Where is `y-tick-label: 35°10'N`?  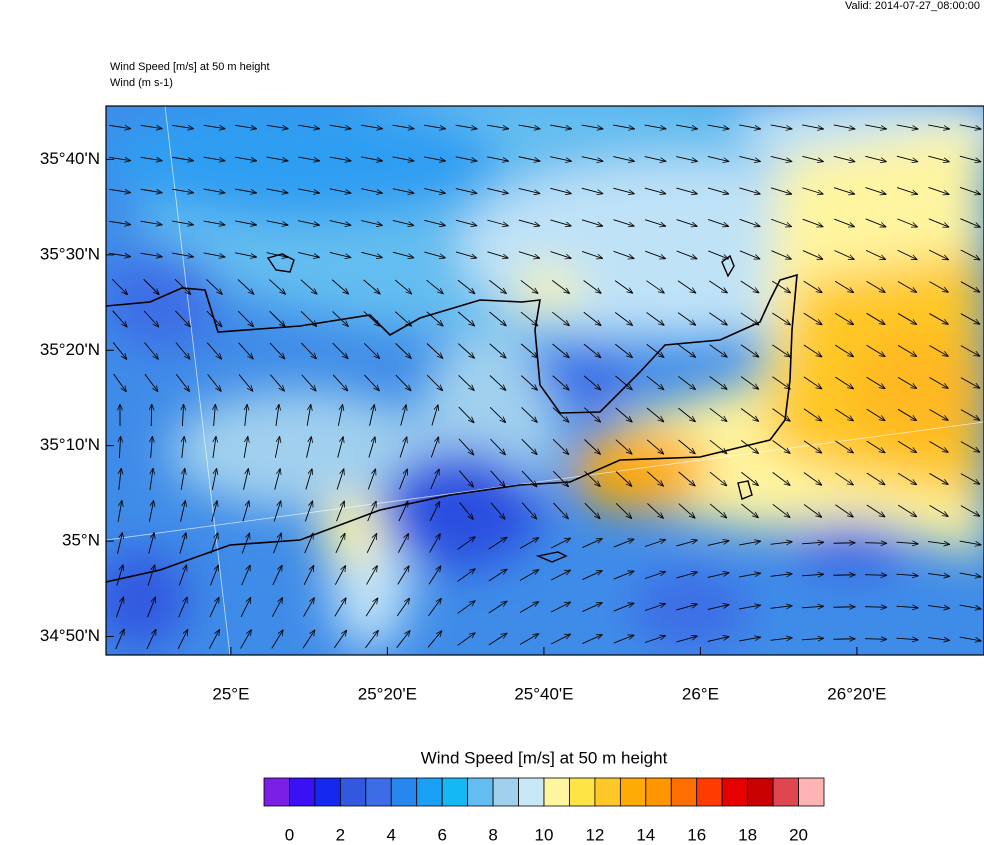
y-tick-label: 35°10'N is located at coordinates (70, 444).